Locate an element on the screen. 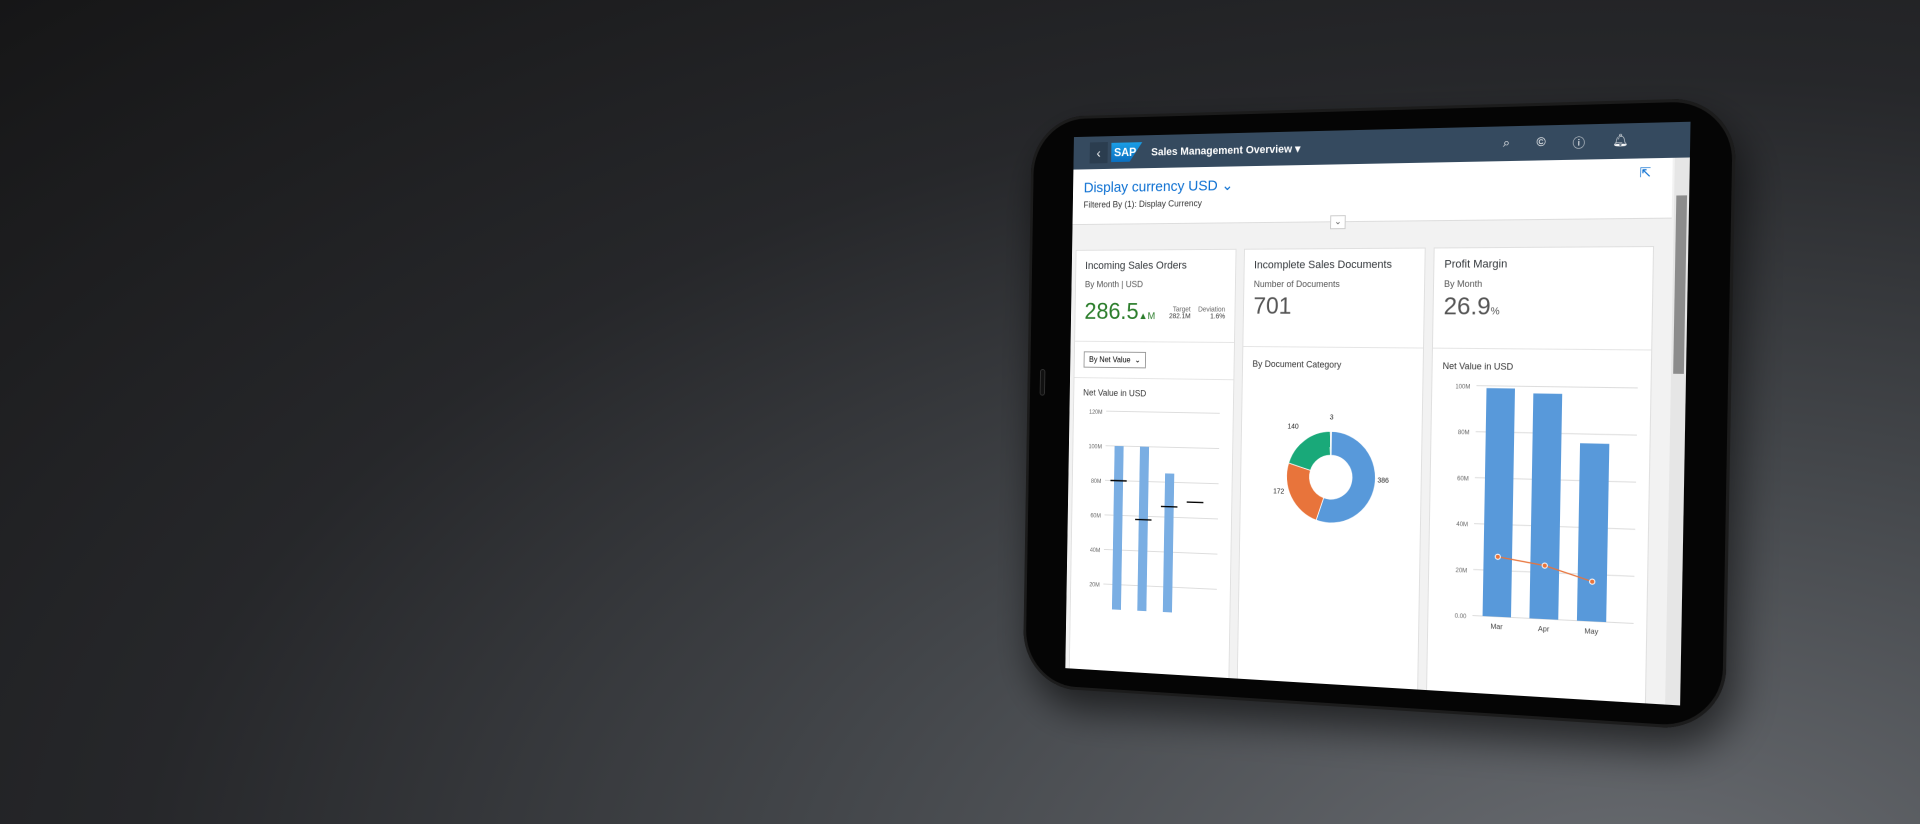 The width and height of the screenshot is (1920, 824). card-subtitle: By Month is located at coordinates (1463, 283).